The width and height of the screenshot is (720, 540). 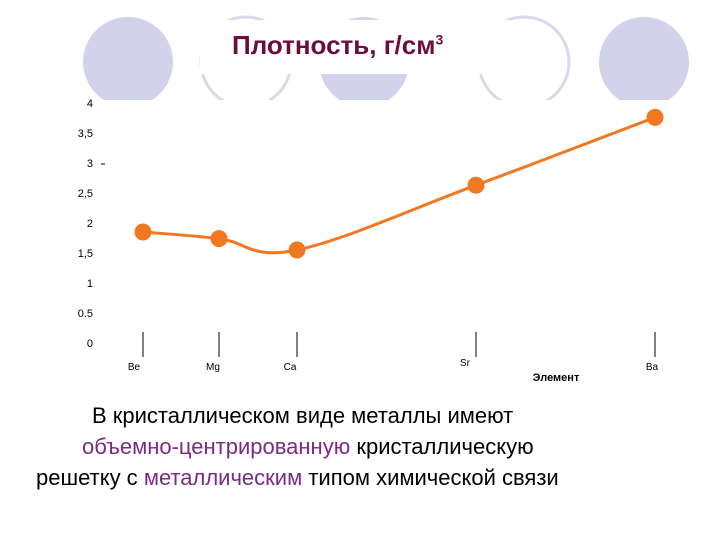 I want to click on caption-line-1: В кристаллическом виде металлы имеют, so click(x=303, y=415).